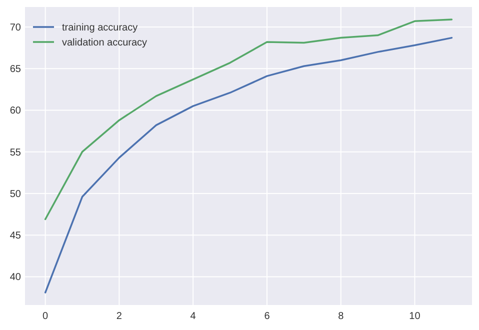 The image size is (479, 330). Describe the element at coordinates (16, 111) in the screenshot. I see `y-tick-label: 60` at that location.